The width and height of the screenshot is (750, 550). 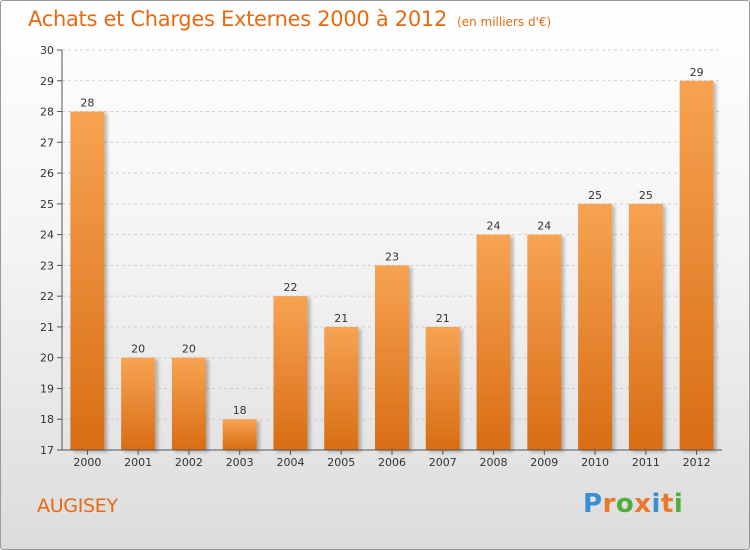 What do you see at coordinates (189, 462) in the screenshot?
I see `x-tick-label: 2002` at bounding box center [189, 462].